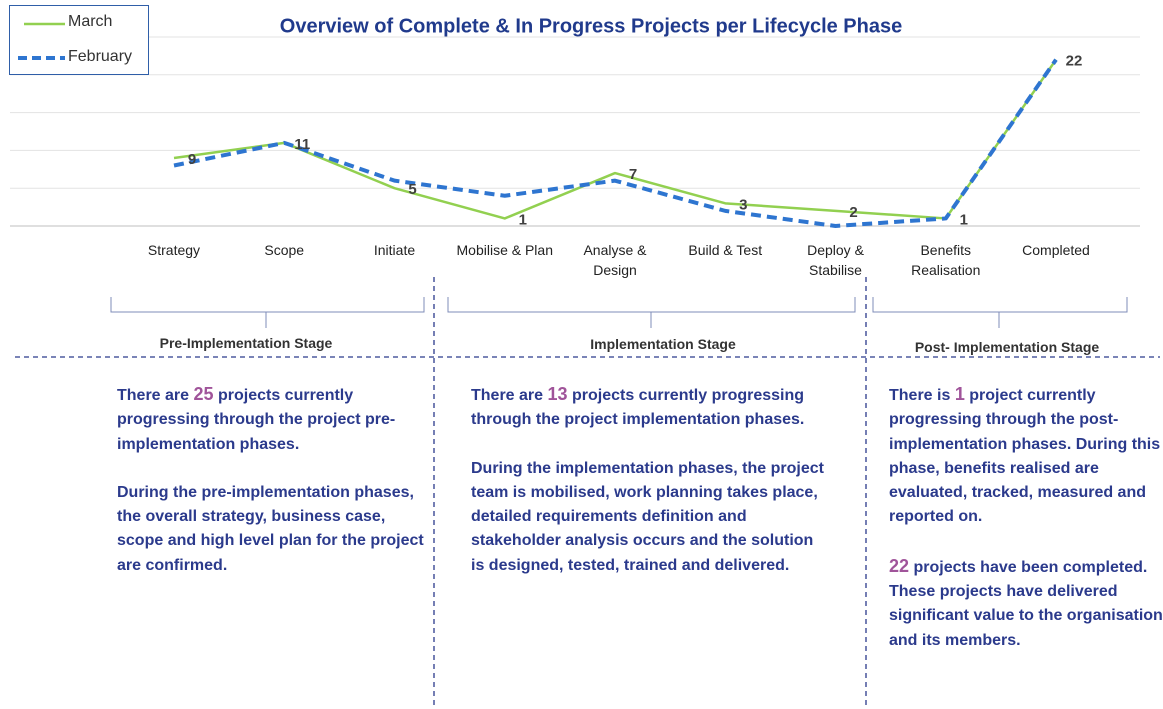 This screenshot has height=709, width=1163. What do you see at coordinates (663, 344) in the screenshot?
I see `stage-title: Implementation Stage` at bounding box center [663, 344].